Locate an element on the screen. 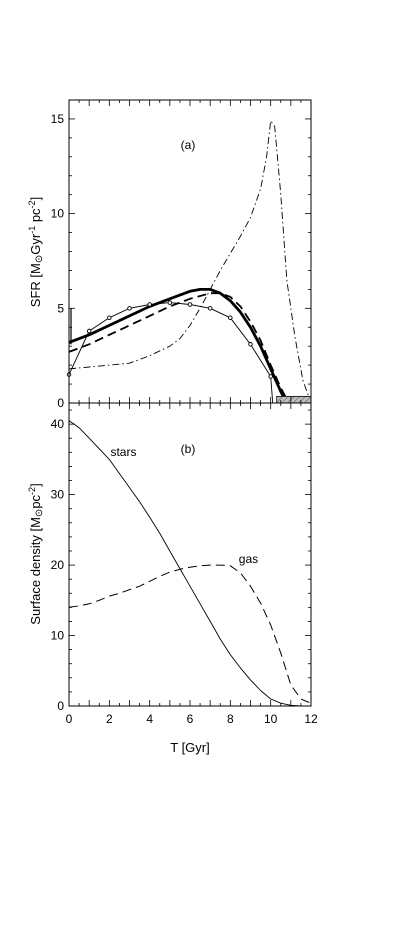 The height and width of the screenshot is (940, 408). y-tick-label: 30 is located at coordinates (58, 495).